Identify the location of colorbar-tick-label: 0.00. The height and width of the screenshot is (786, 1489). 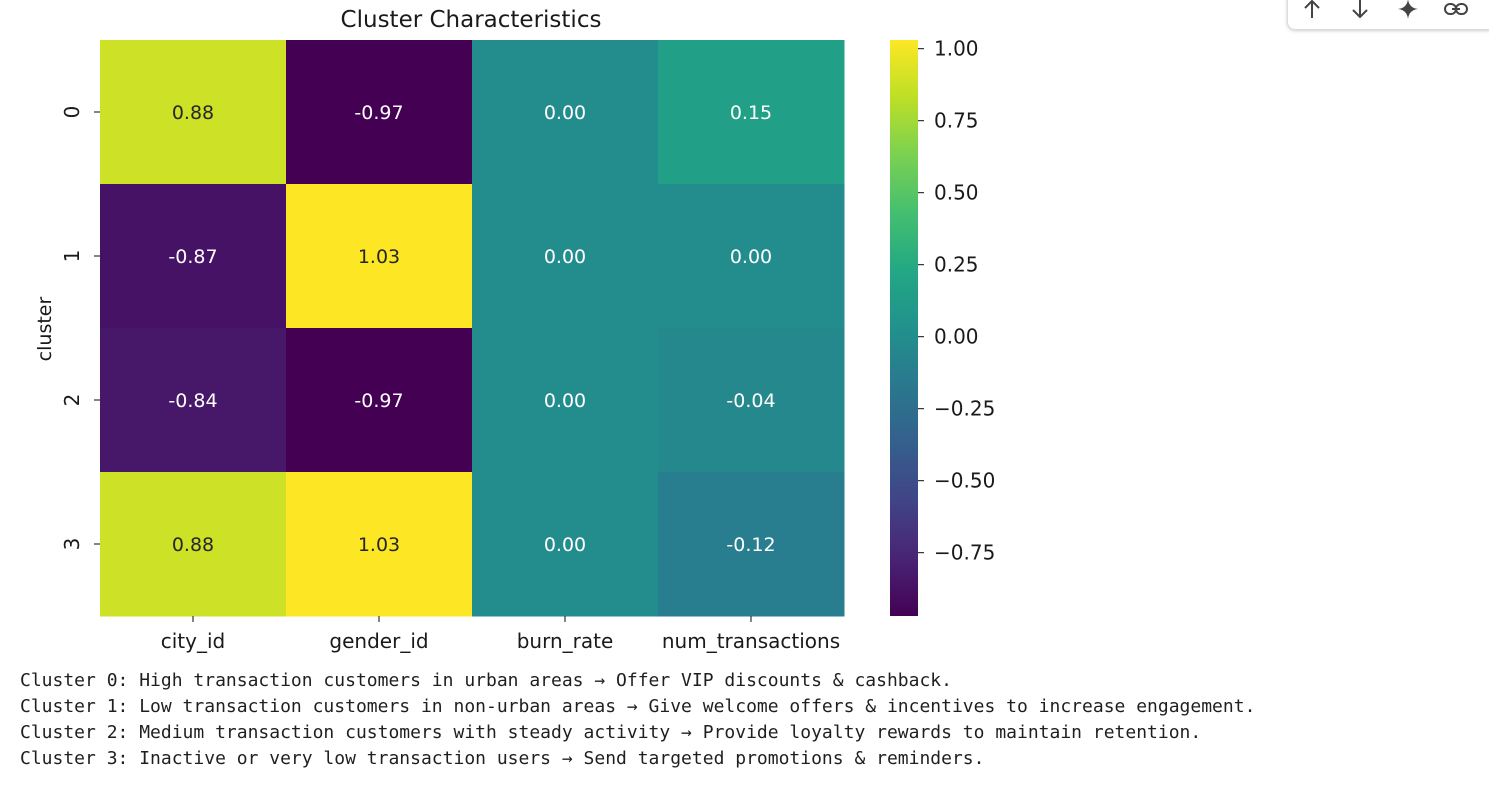
(956, 337).